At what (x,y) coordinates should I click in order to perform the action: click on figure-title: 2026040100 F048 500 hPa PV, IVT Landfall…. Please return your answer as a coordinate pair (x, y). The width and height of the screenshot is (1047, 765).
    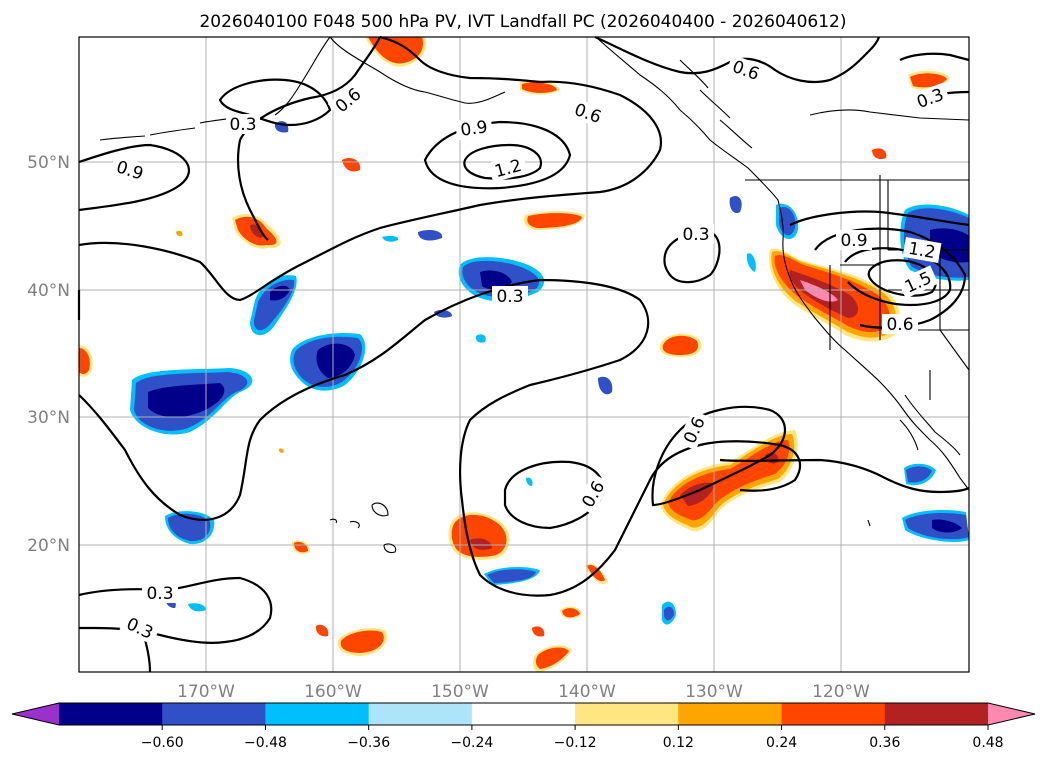
    Looking at the image, I should click on (522, 22).